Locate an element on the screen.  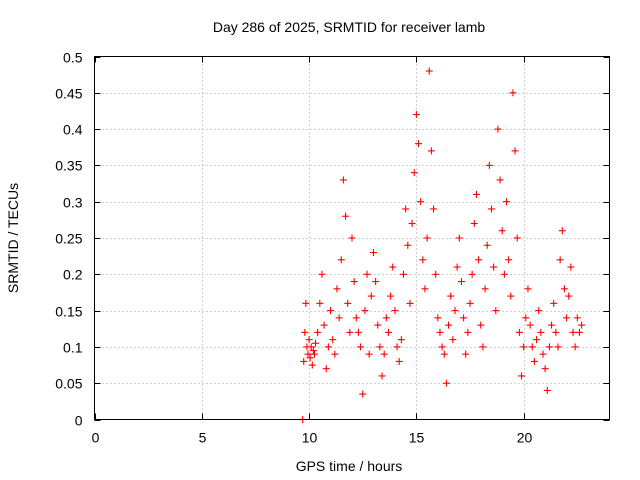
x-tick-label: 10 is located at coordinates (310, 438).